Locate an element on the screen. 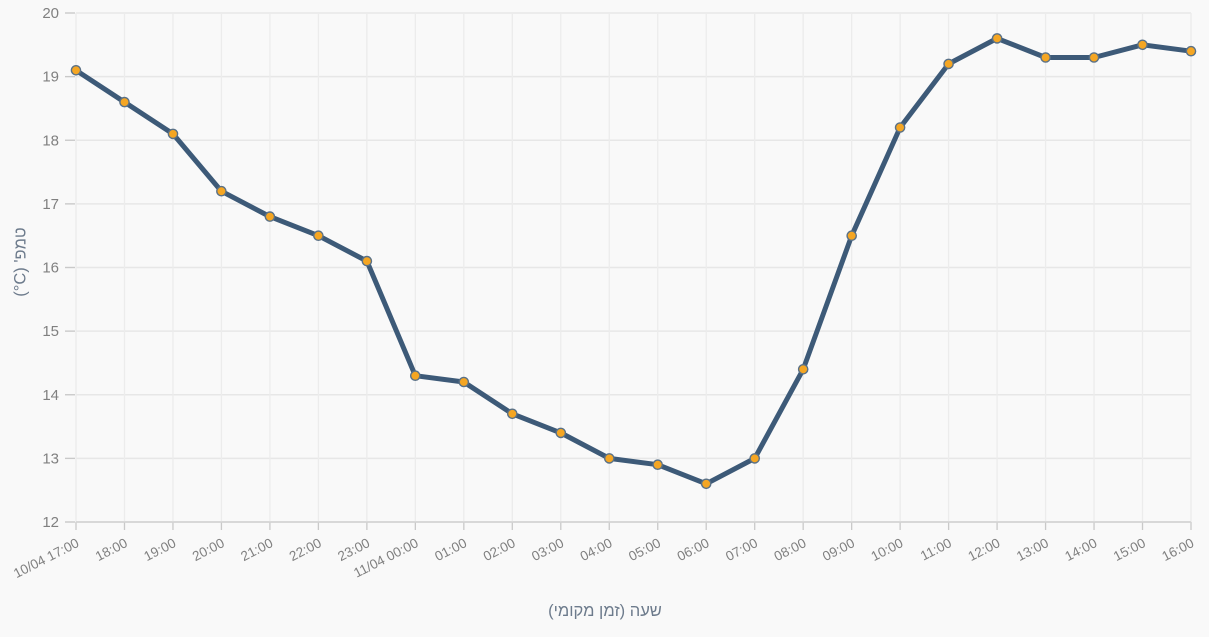  x-tick-label: 08:00 is located at coordinates (790, 549).